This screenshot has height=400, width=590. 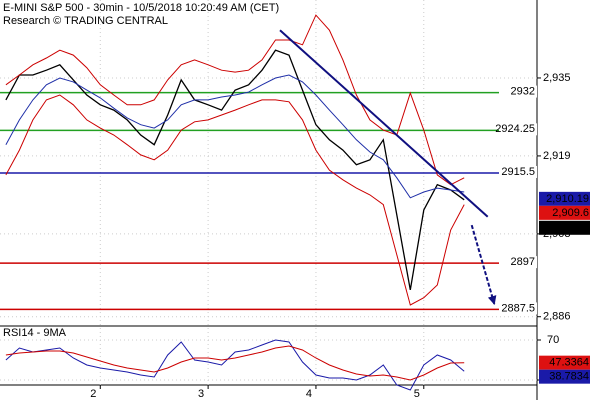 What do you see at coordinates (85, 21) in the screenshot?
I see `chart-subtitle: Research © TRADING CENTRAL` at bounding box center [85, 21].